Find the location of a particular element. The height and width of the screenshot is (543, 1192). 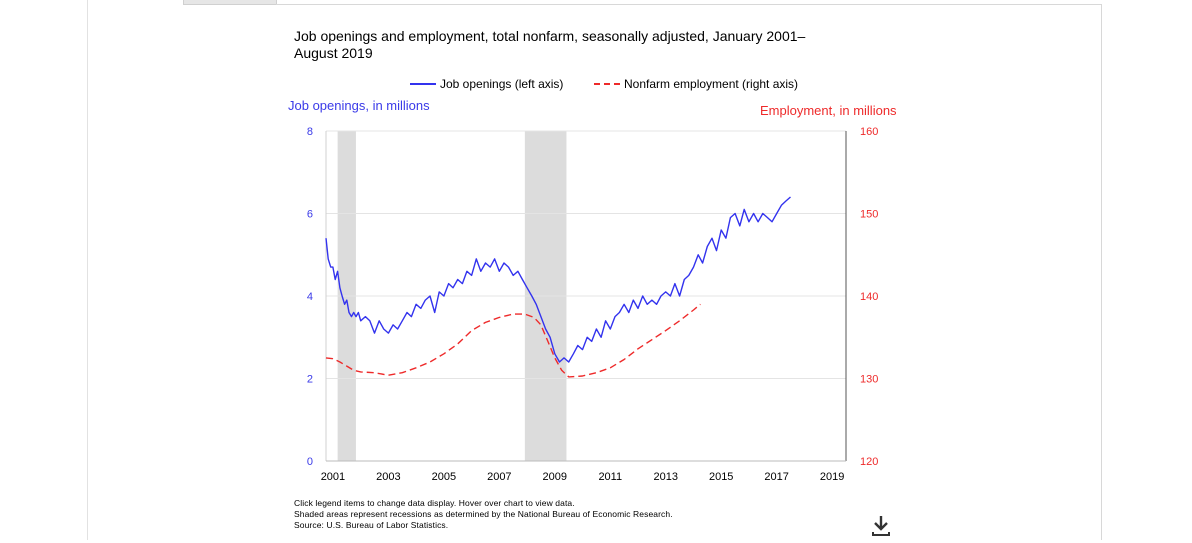

tab-stub is located at coordinates (230, 2).